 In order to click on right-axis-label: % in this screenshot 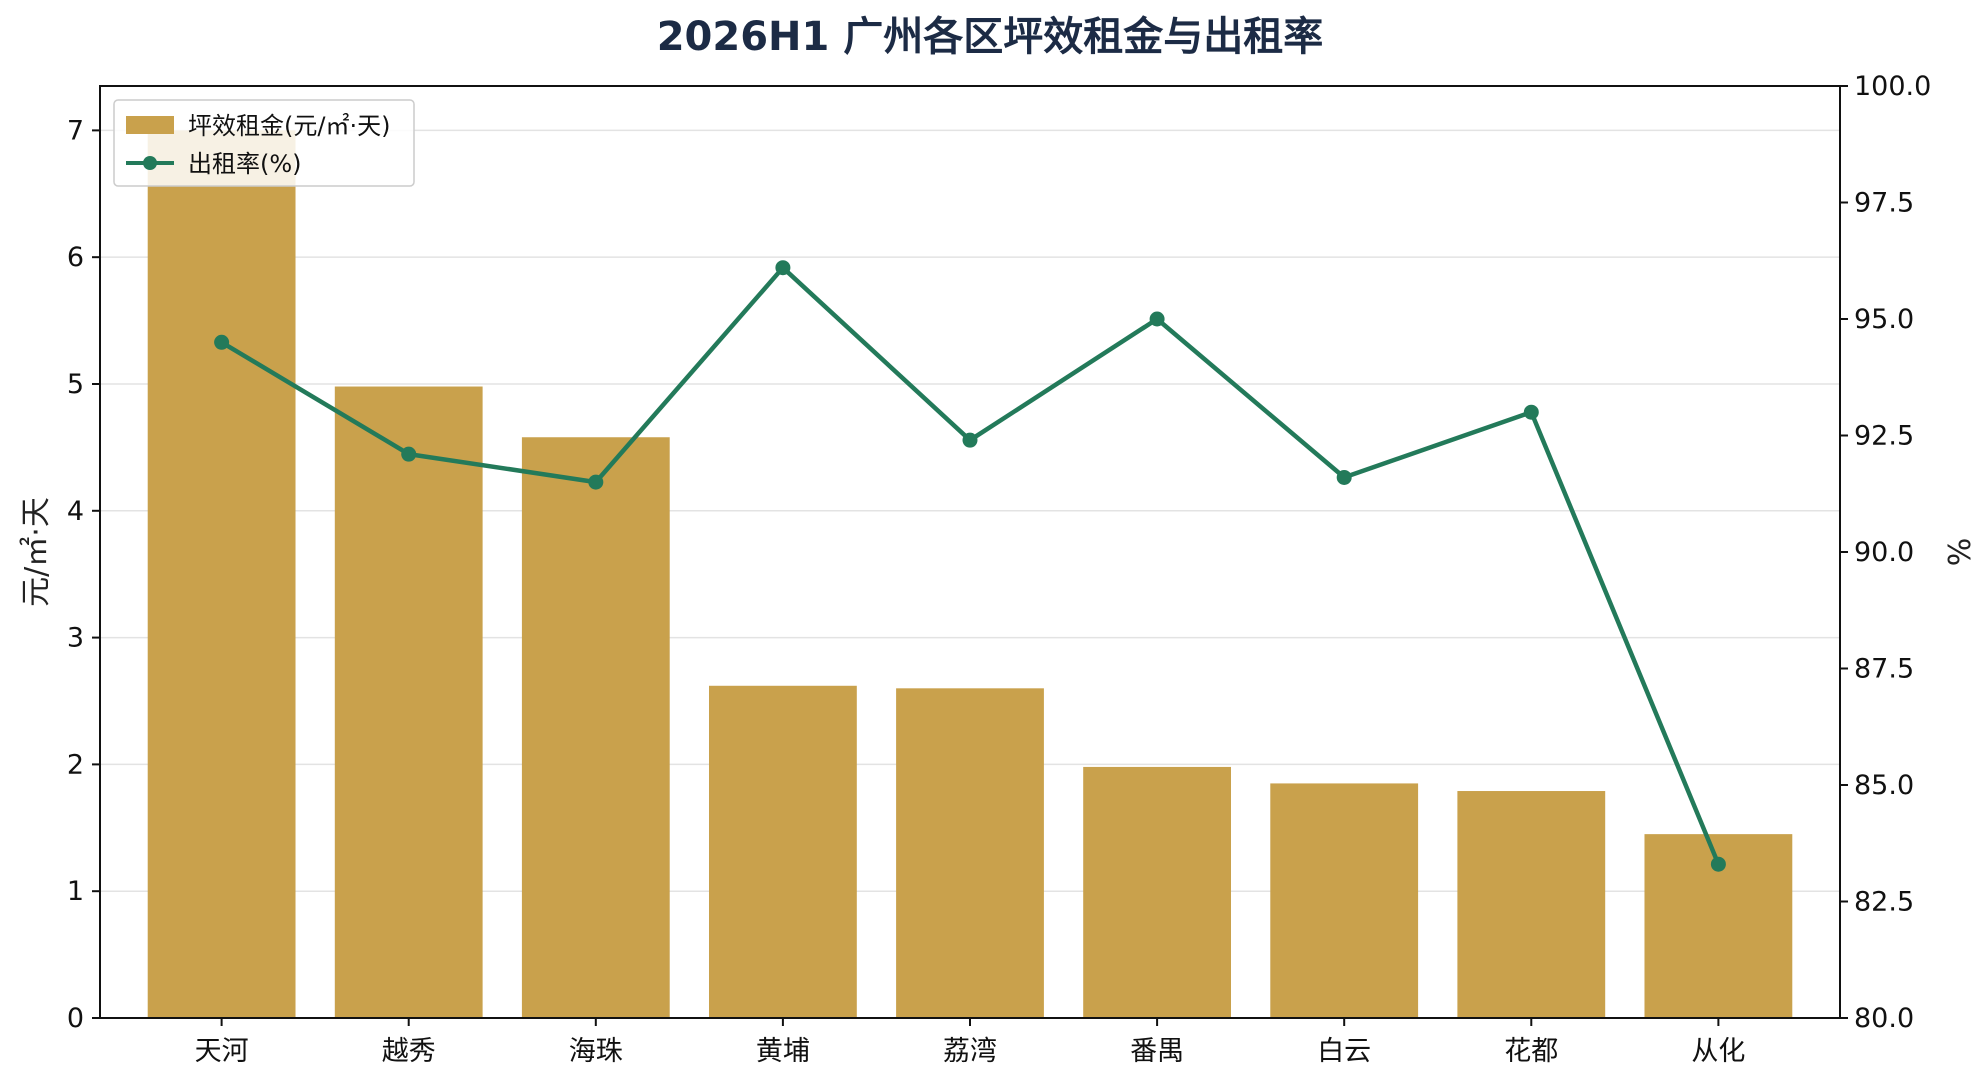, I will do `click(1957, 552)`.